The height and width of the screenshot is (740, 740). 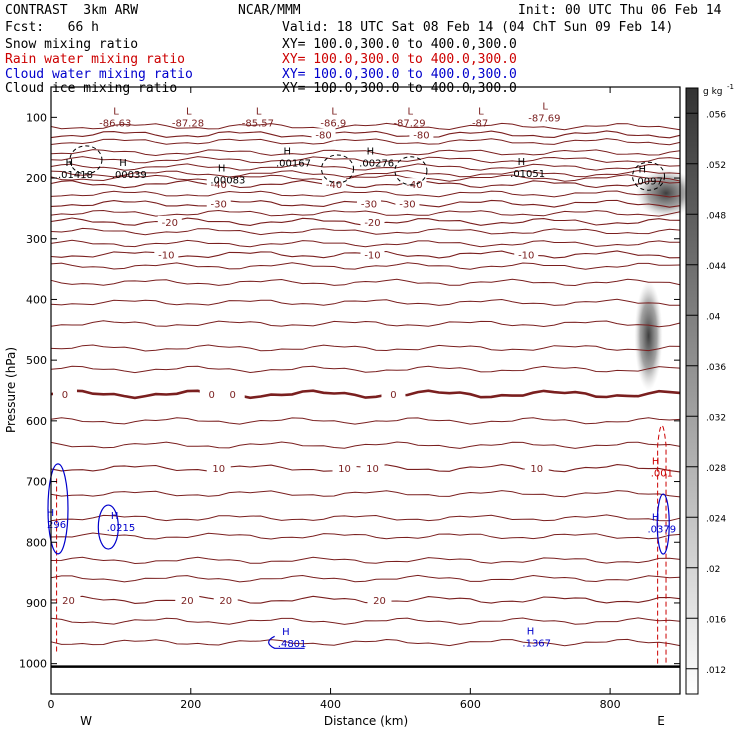 What do you see at coordinates (716, 216) in the screenshot?
I see `colorbar-tick-label: .048` at bounding box center [716, 216].